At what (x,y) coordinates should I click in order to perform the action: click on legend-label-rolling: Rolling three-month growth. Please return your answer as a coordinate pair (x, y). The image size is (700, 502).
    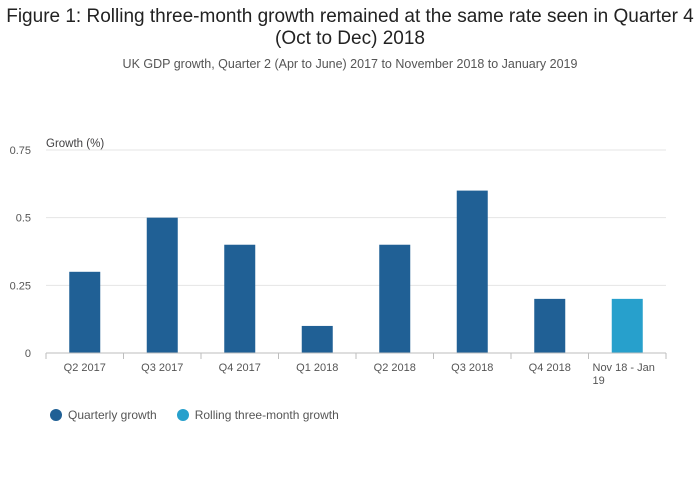
    Looking at the image, I should click on (266, 415).